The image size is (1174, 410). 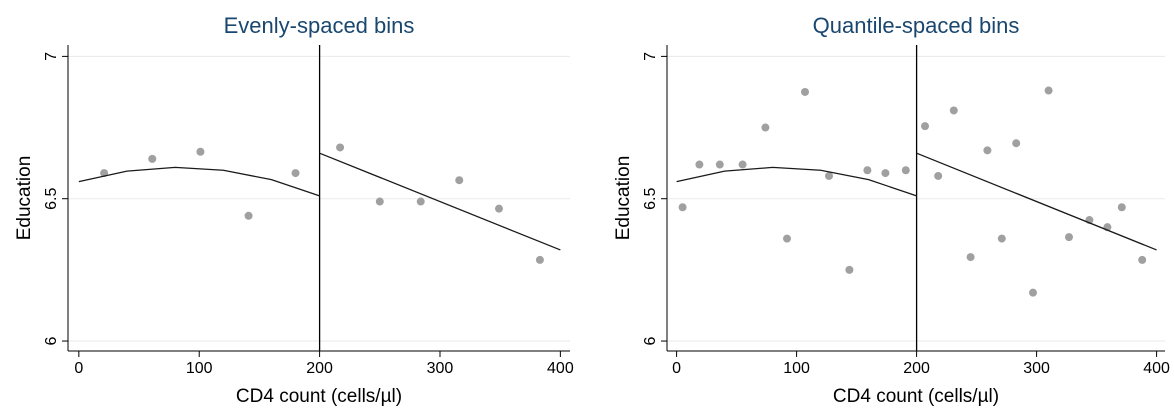 What do you see at coordinates (916, 25) in the screenshot?
I see `chart-title: Quantile-spaced bins` at bounding box center [916, 25].